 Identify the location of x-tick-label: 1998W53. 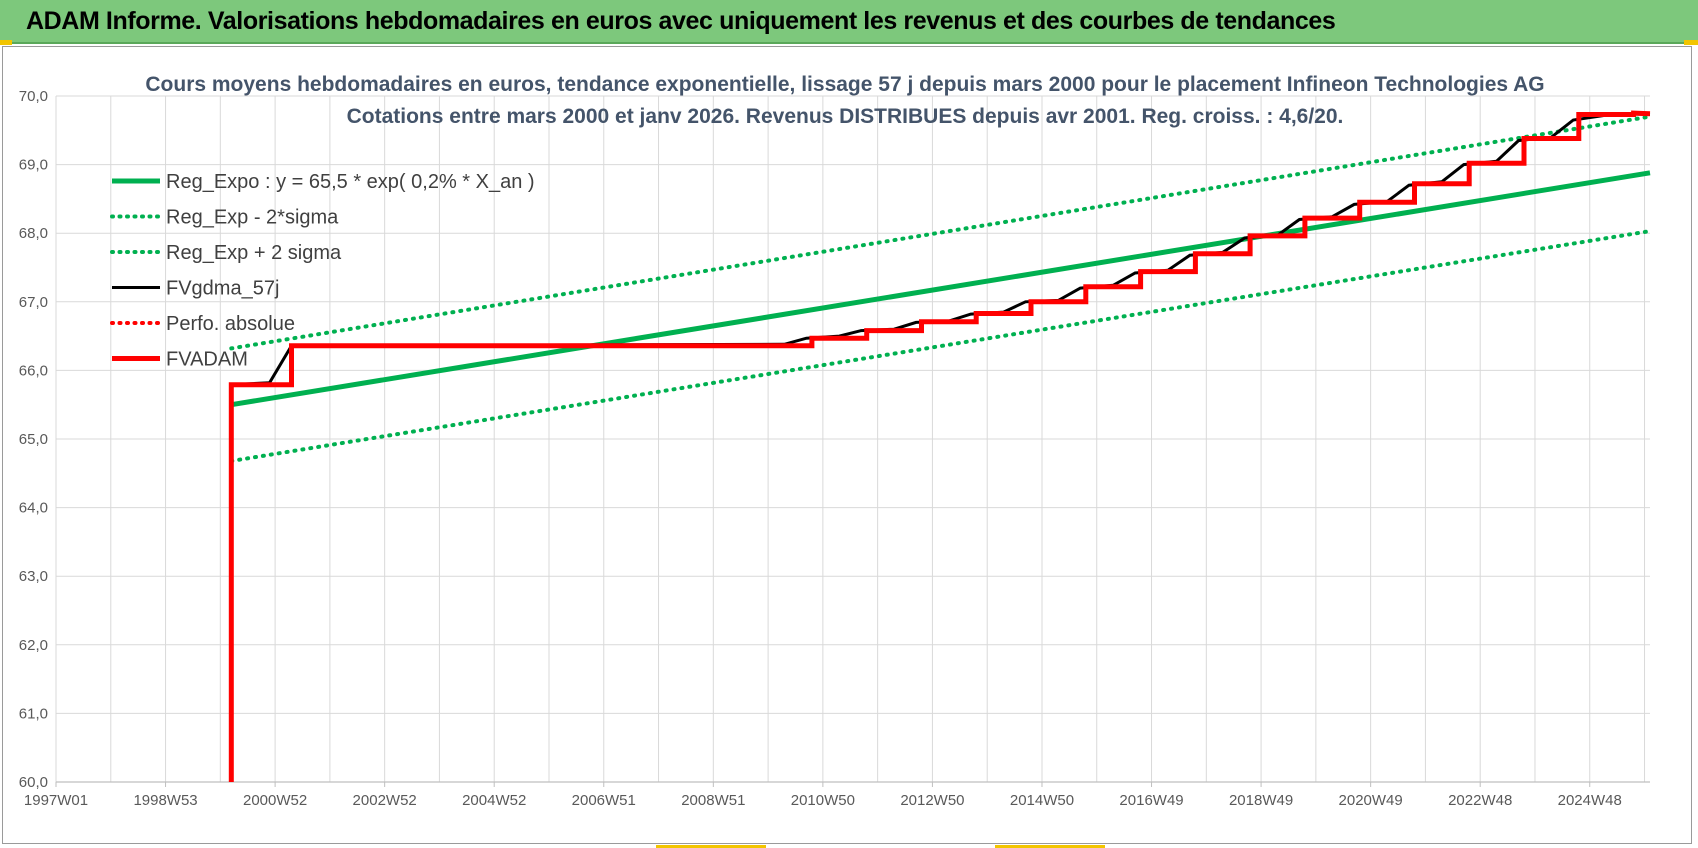
(165, 800).